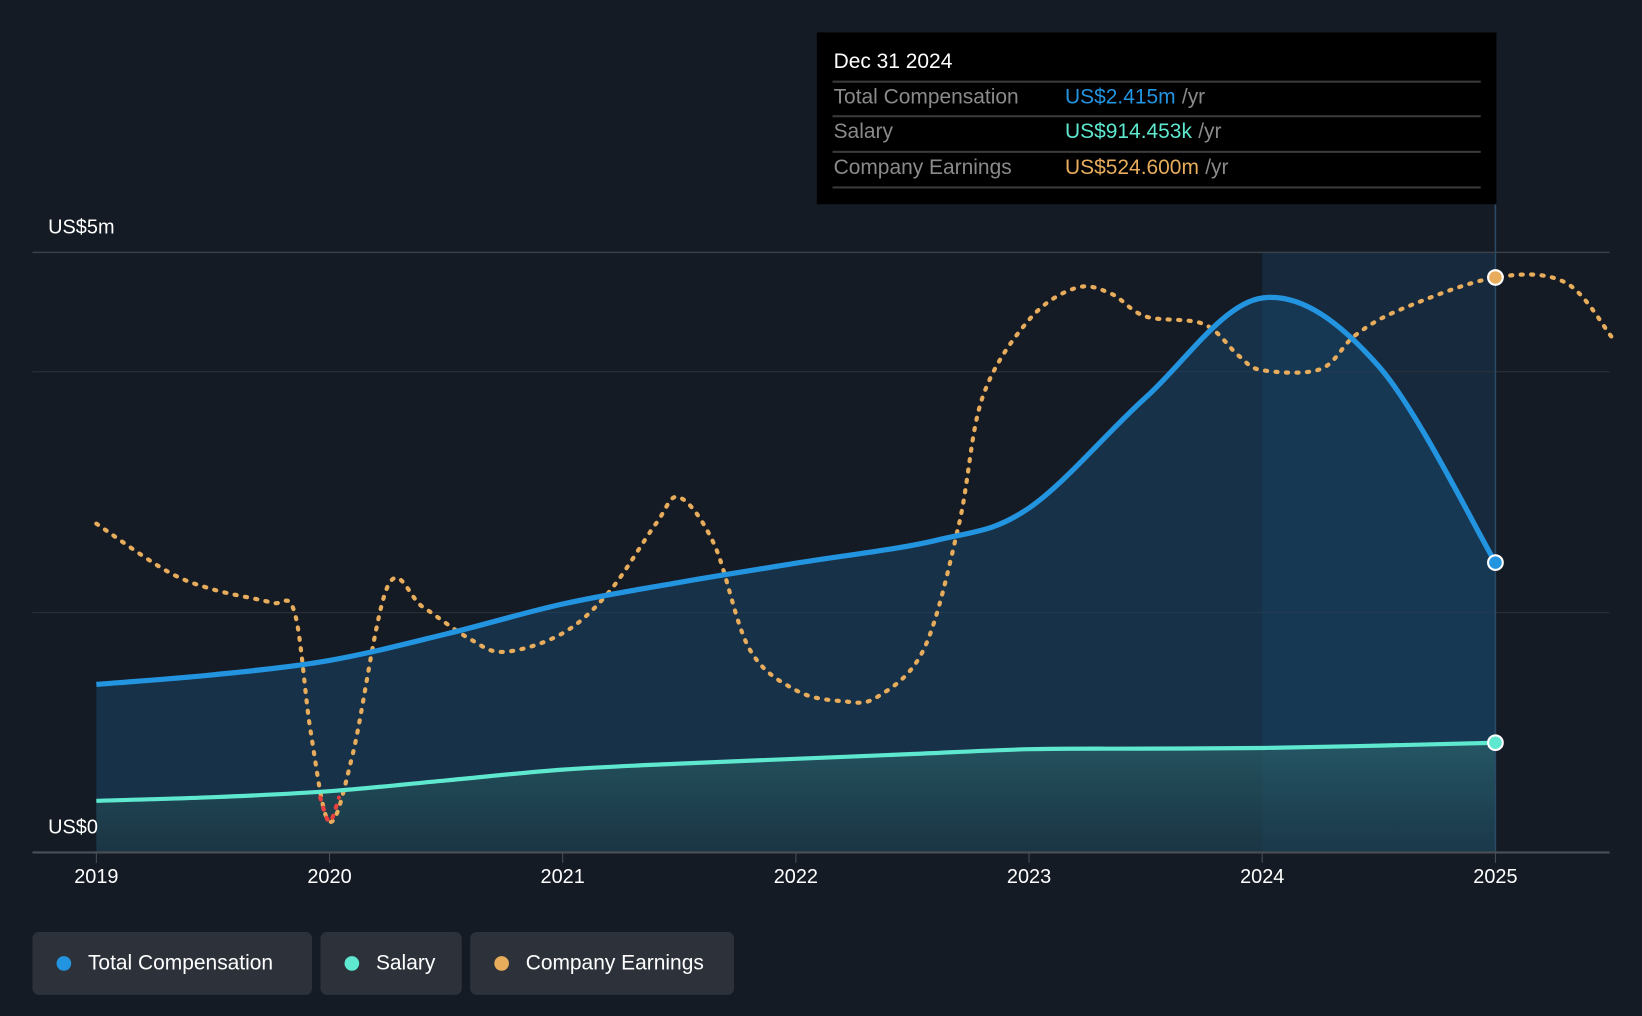 This screenshot has width=1642, height=1016. I want to click on company-earnings-point, so click(1495, 277).